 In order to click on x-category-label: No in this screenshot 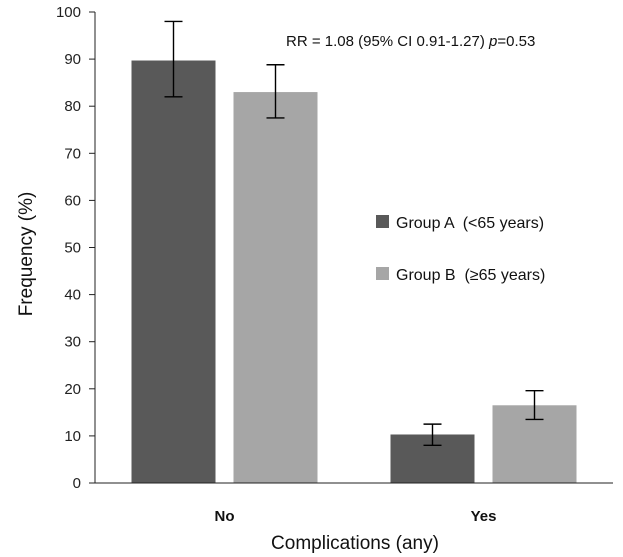, I will do `click(225, 516)`.